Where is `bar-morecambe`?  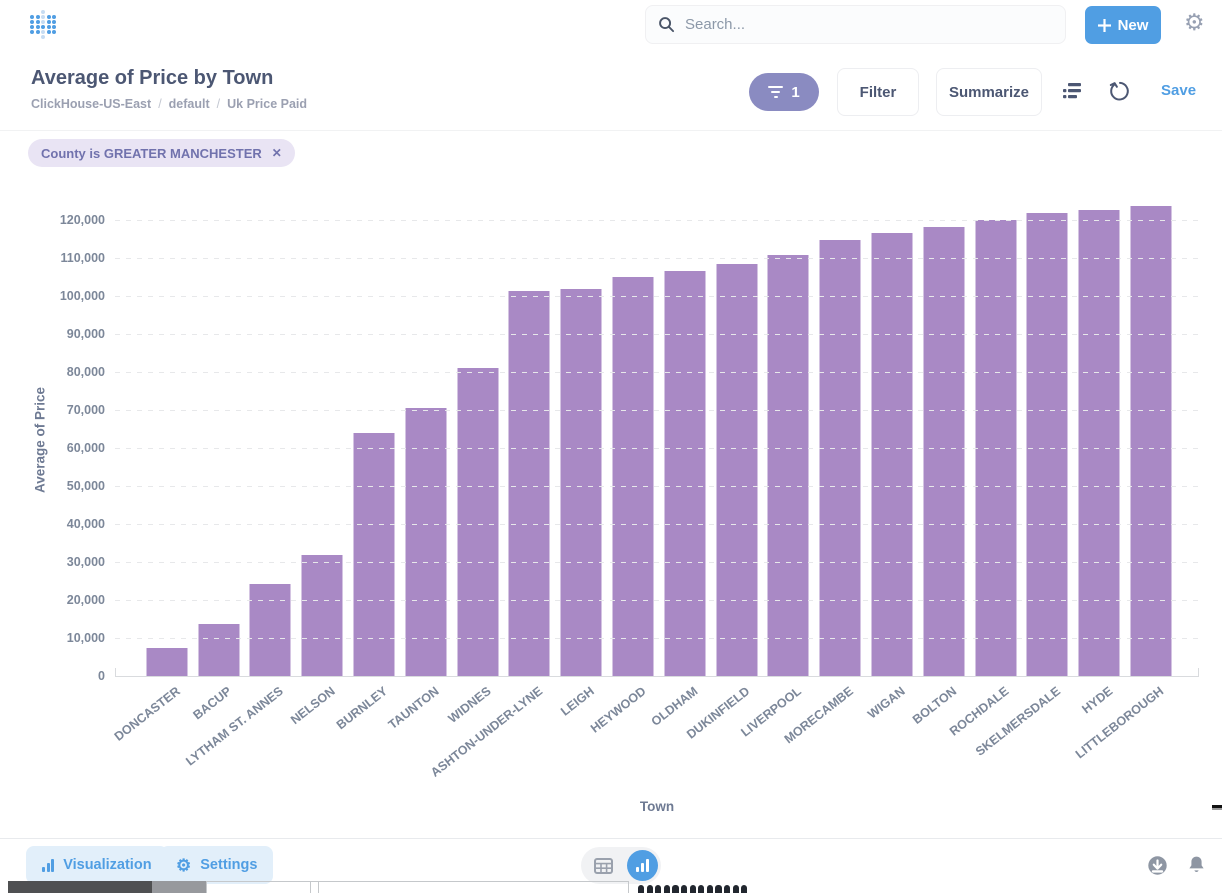
bar-morecambe is located at coordinates (840, 457).